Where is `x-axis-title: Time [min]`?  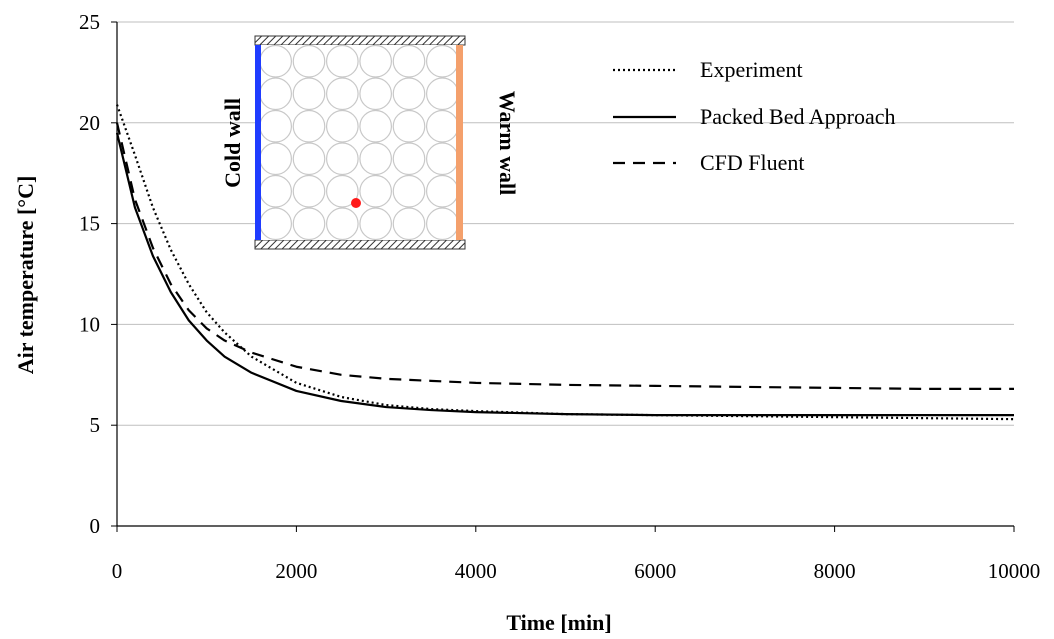 x-axis-title: Time [min] is located at coordinates (558, 622).